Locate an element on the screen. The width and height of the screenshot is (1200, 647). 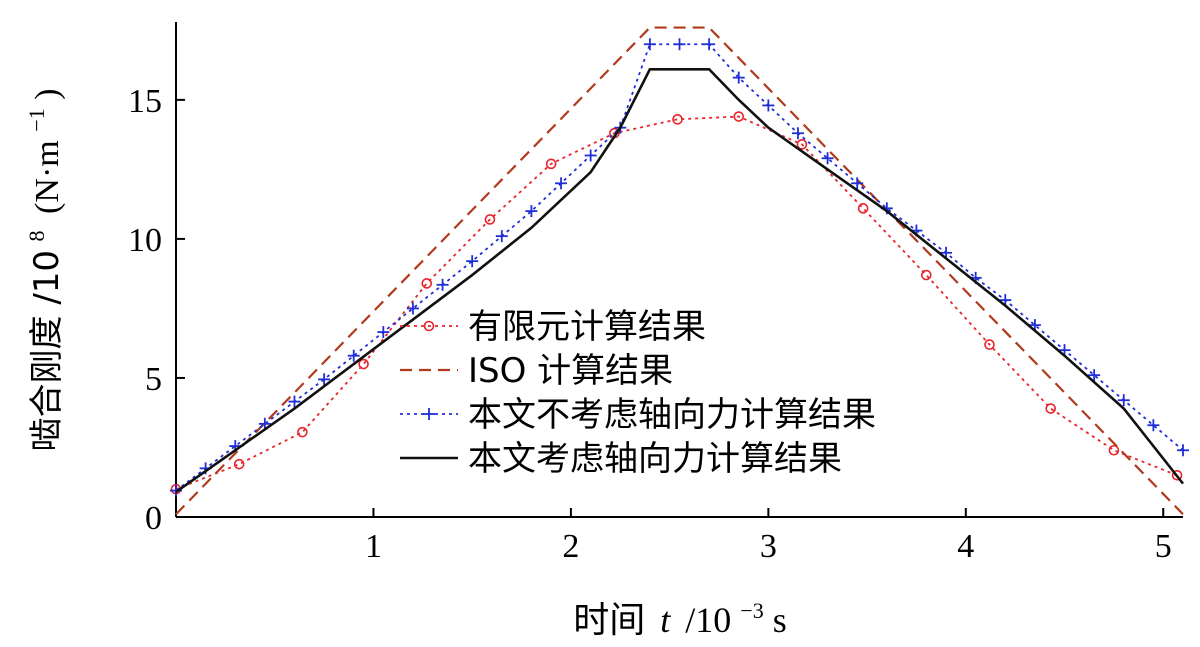
x-axis-title-exponent: −3 is located at coordinates (751, 610).